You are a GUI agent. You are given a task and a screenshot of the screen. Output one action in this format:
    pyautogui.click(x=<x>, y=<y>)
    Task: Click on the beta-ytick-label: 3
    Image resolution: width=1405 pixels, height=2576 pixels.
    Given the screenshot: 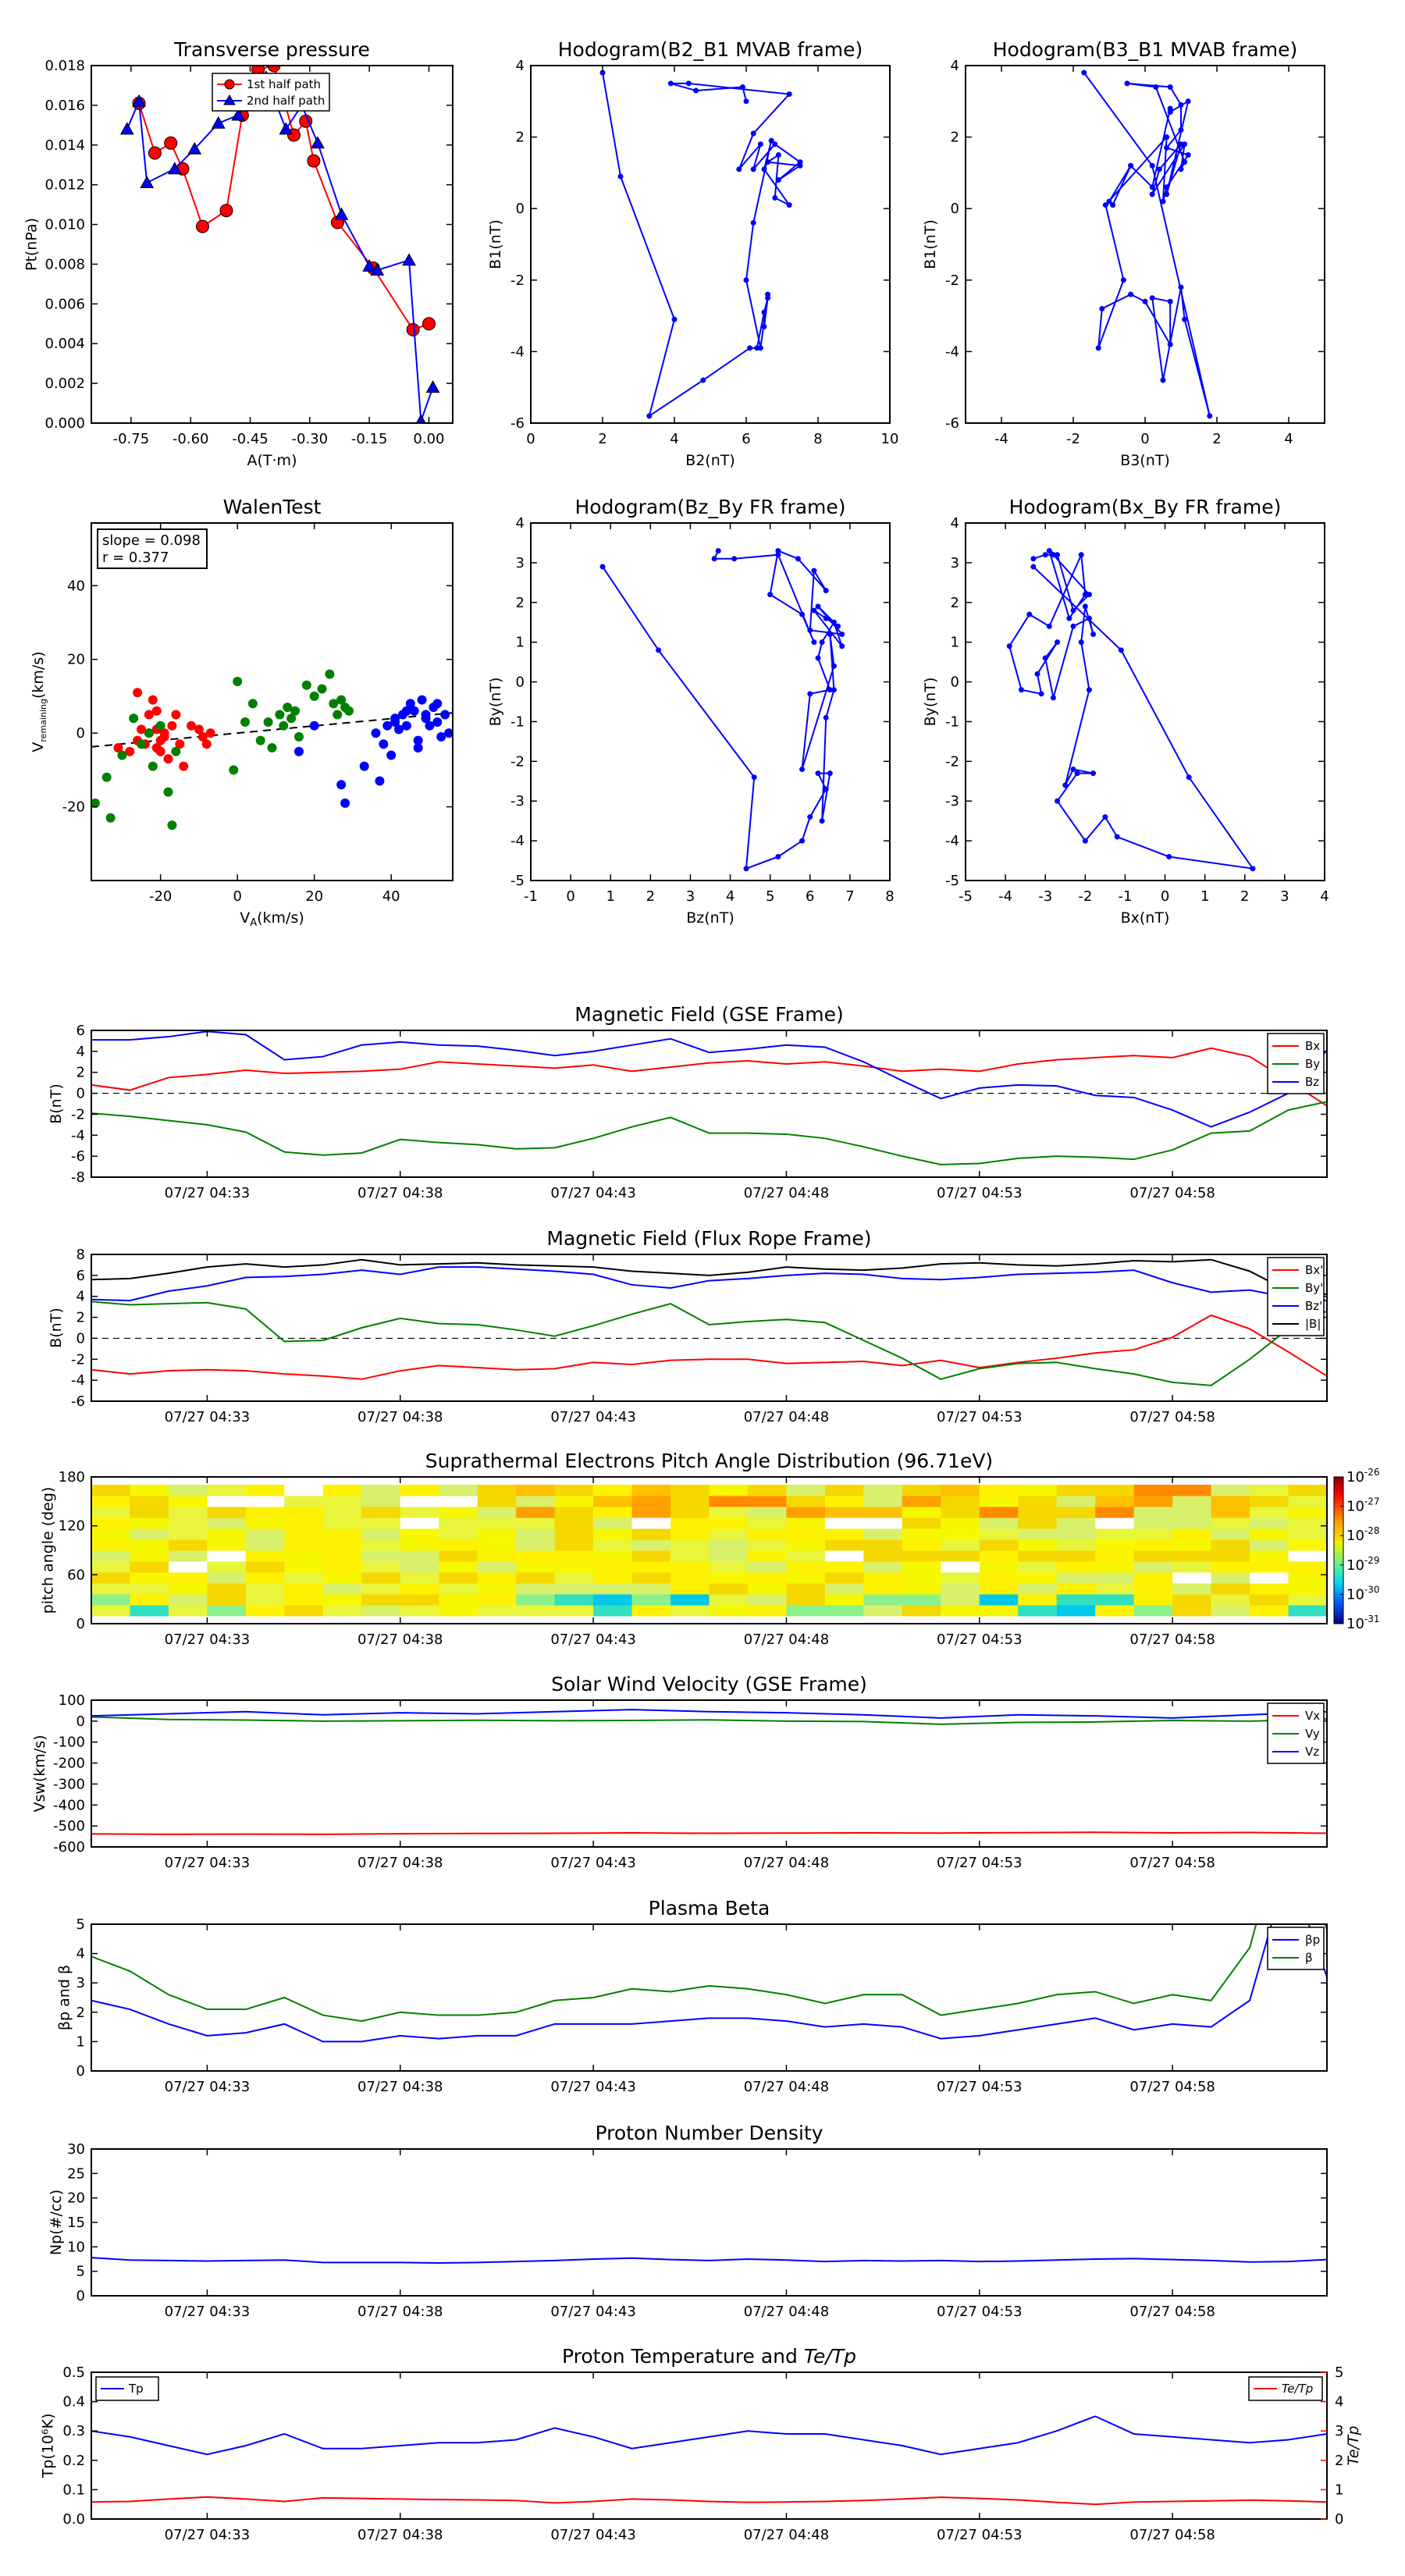 What is the action you would take?
    pyautogui.click(x=81, y=1983)
    